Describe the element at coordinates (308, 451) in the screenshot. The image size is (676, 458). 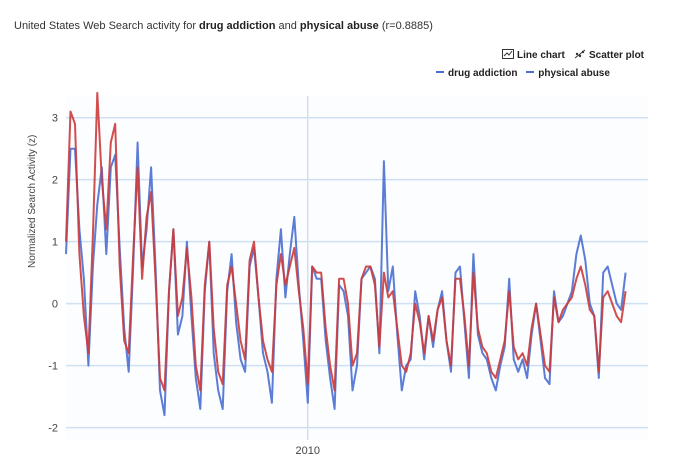
I see `x-tick-label: 2010` at that location.